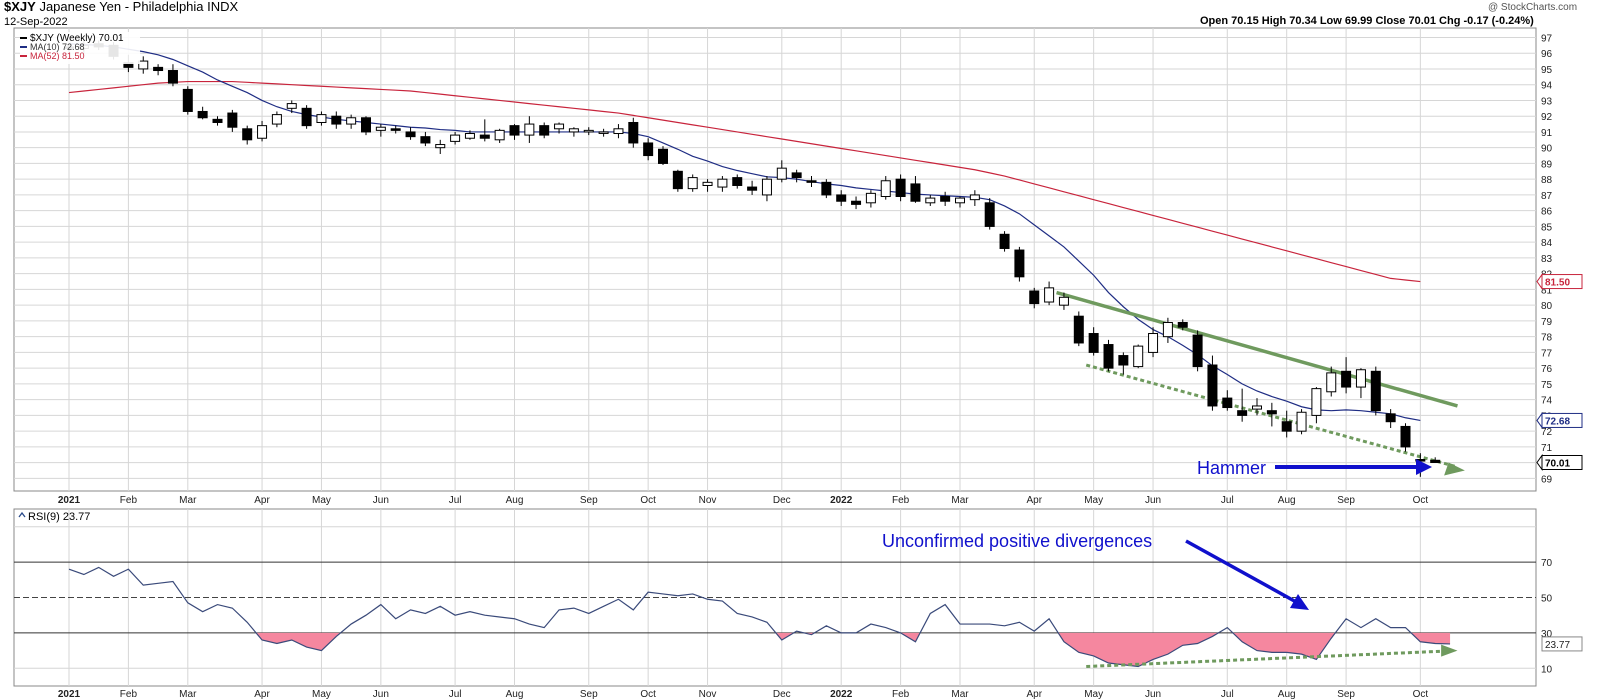 The width and height of the screenshot is (1600, 700). Describe the element at coordinates (782, 694) in the screenshot. I see `rsi-x-label: Dec` at that location.